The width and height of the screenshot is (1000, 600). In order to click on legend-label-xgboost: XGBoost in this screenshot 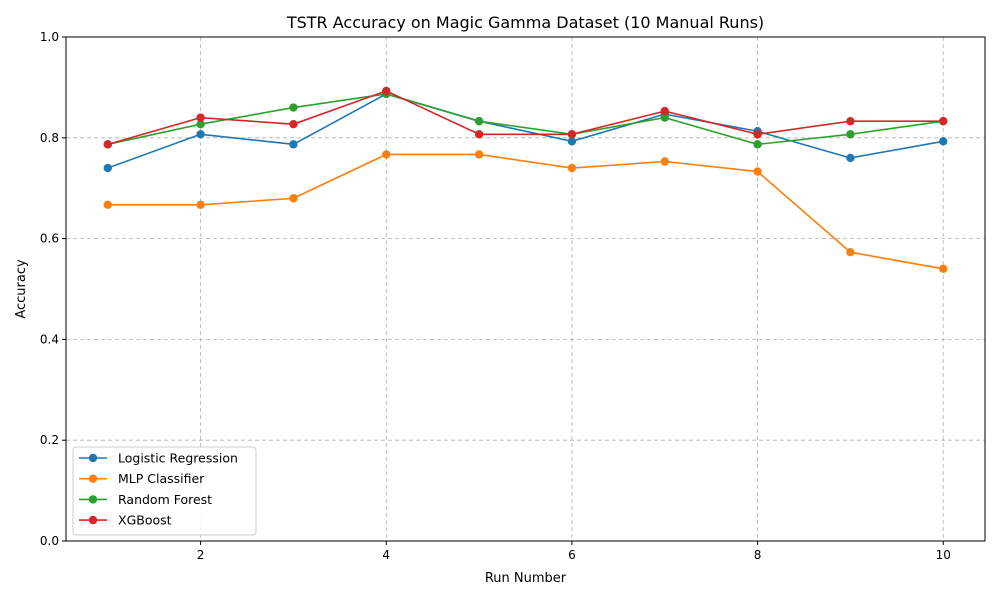, I will do `click(145, 520)`.